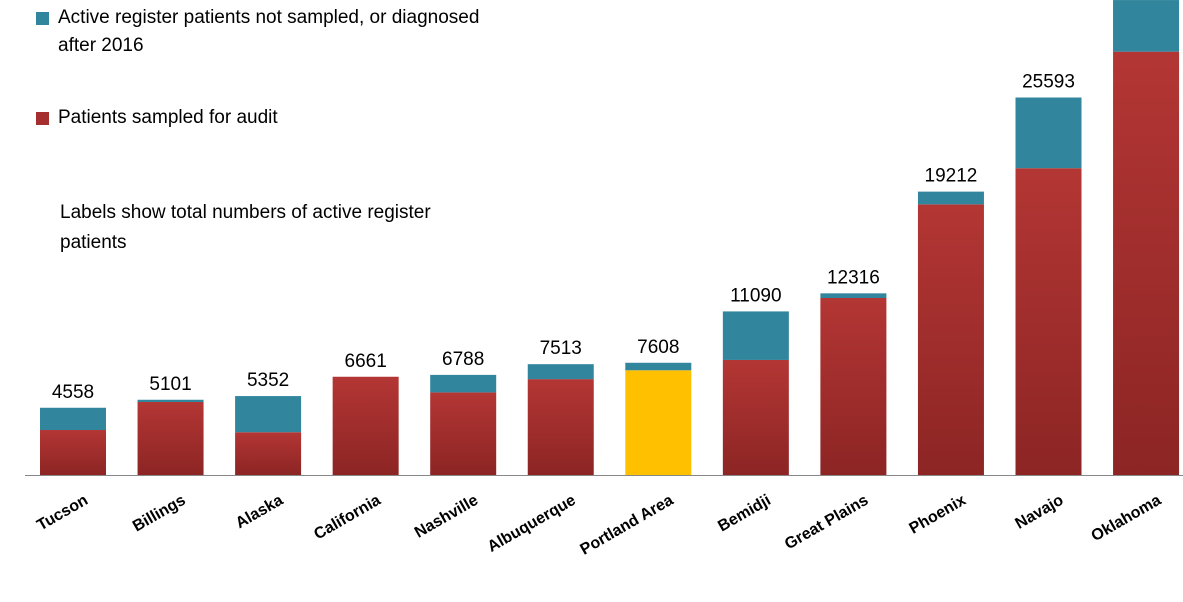 This screenshot has height=602, width=1183. What do you see at coordinates (951, 176) in the screenshot?
I see `total-label: 19212` at bounding box center [951, 176].